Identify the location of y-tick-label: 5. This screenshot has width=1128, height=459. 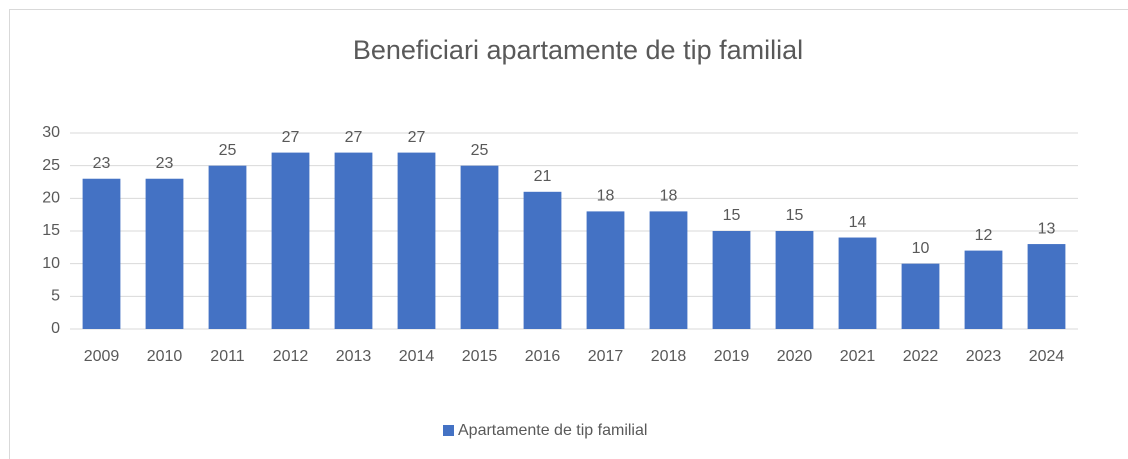
(55, 296).